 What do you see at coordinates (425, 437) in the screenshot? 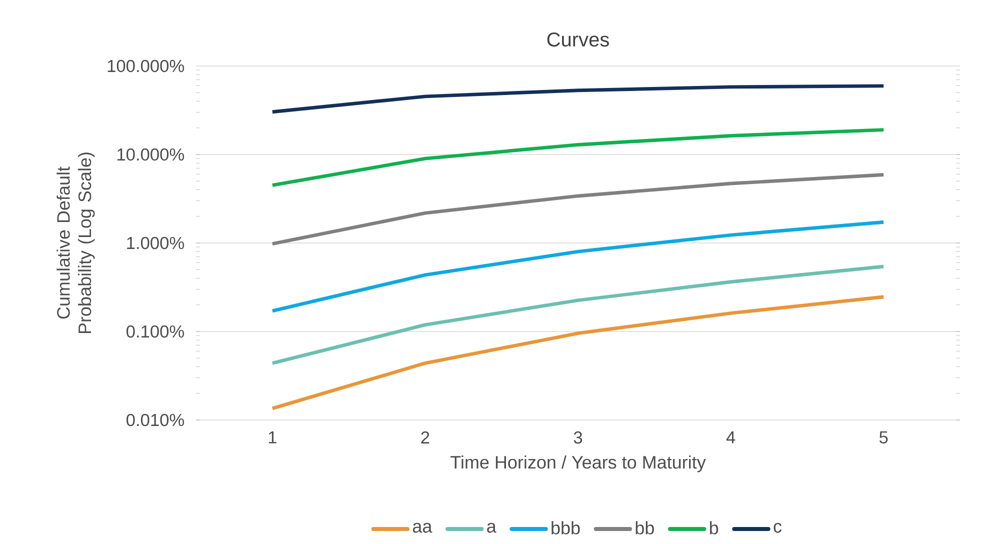
I see `x-tick-label: 2` at bounding box center [425, 437].